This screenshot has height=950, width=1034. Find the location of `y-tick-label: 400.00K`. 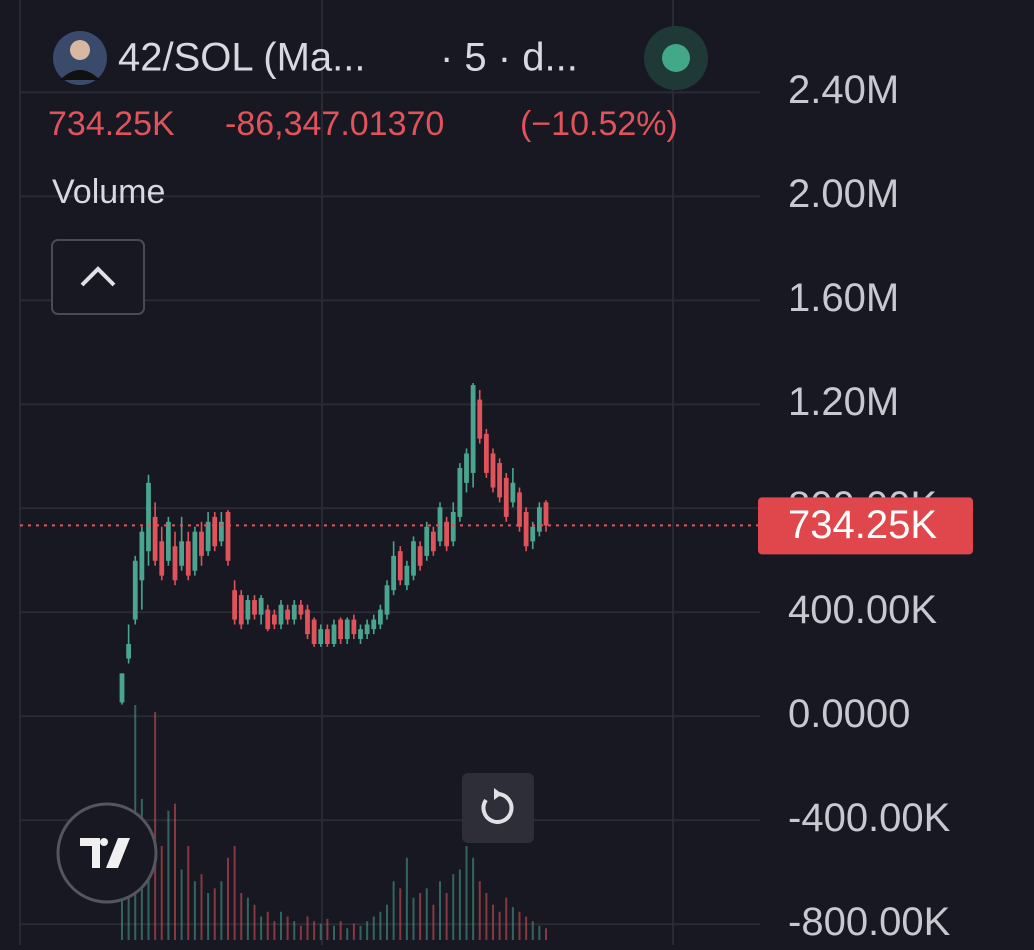

y-tick-label: 400.00K is located at coordinates (862, 610).